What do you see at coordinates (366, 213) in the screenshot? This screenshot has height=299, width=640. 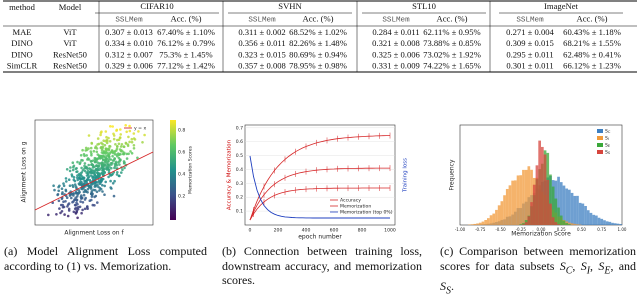 I see `legend-label: Memorization (top 0%)` at bounding box center [366, 213].